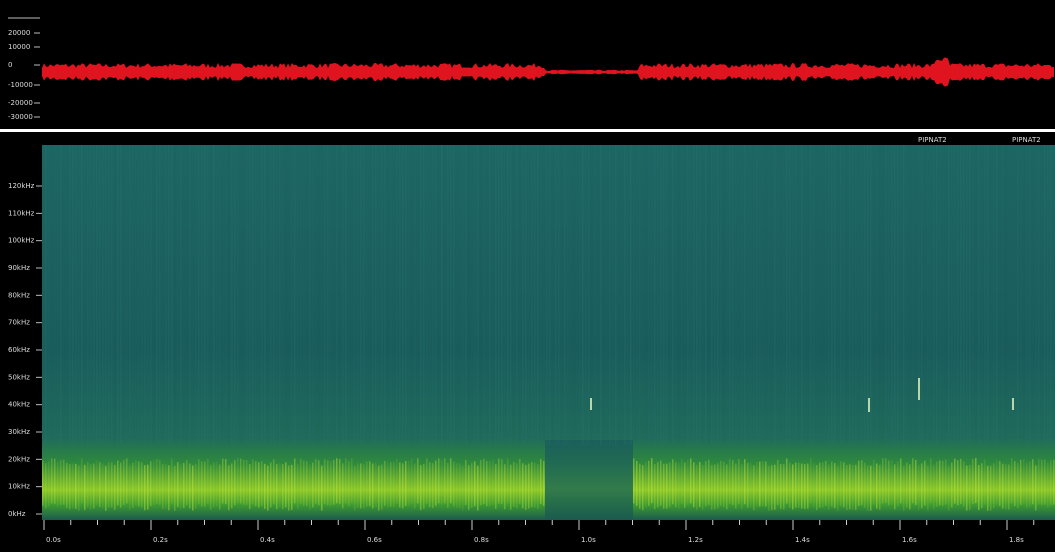  What do you see at coordinates (19, 459) in the screenshot?
I see `frequency-label: 20kHz` at bounding box center [19, 459].